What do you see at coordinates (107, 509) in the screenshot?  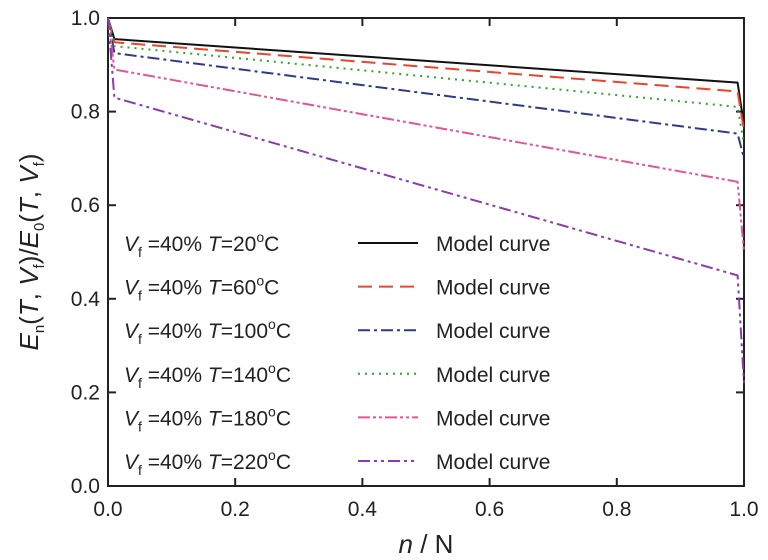 I see `x-tick-label: 0.0` at bounding box center [107, 509].